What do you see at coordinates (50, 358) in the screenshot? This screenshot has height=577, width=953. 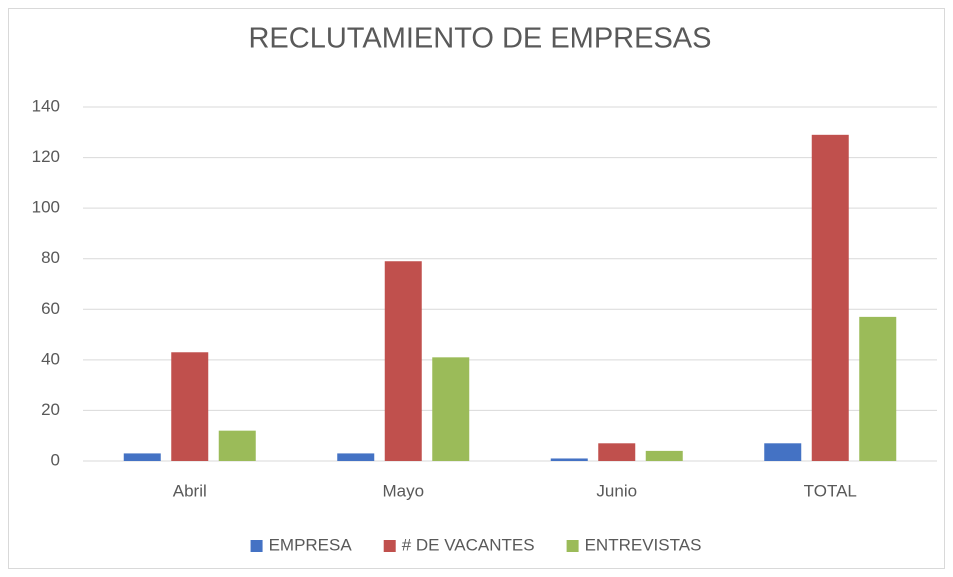 I see `y-tick-label: 40` at bounding box center [50, 358].